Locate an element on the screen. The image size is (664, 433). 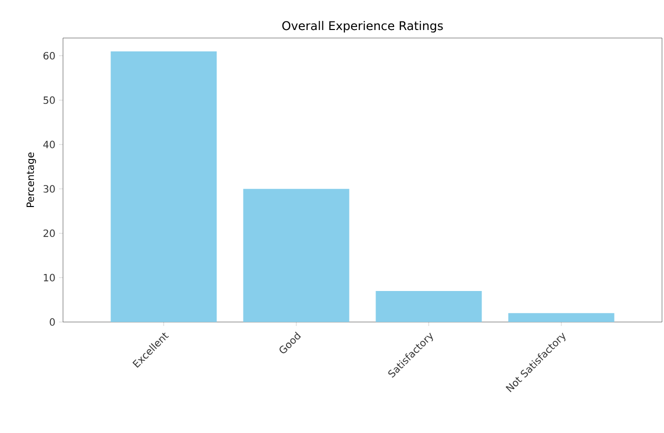
y-tick-label: 20 is located at coordinates (49, 233).